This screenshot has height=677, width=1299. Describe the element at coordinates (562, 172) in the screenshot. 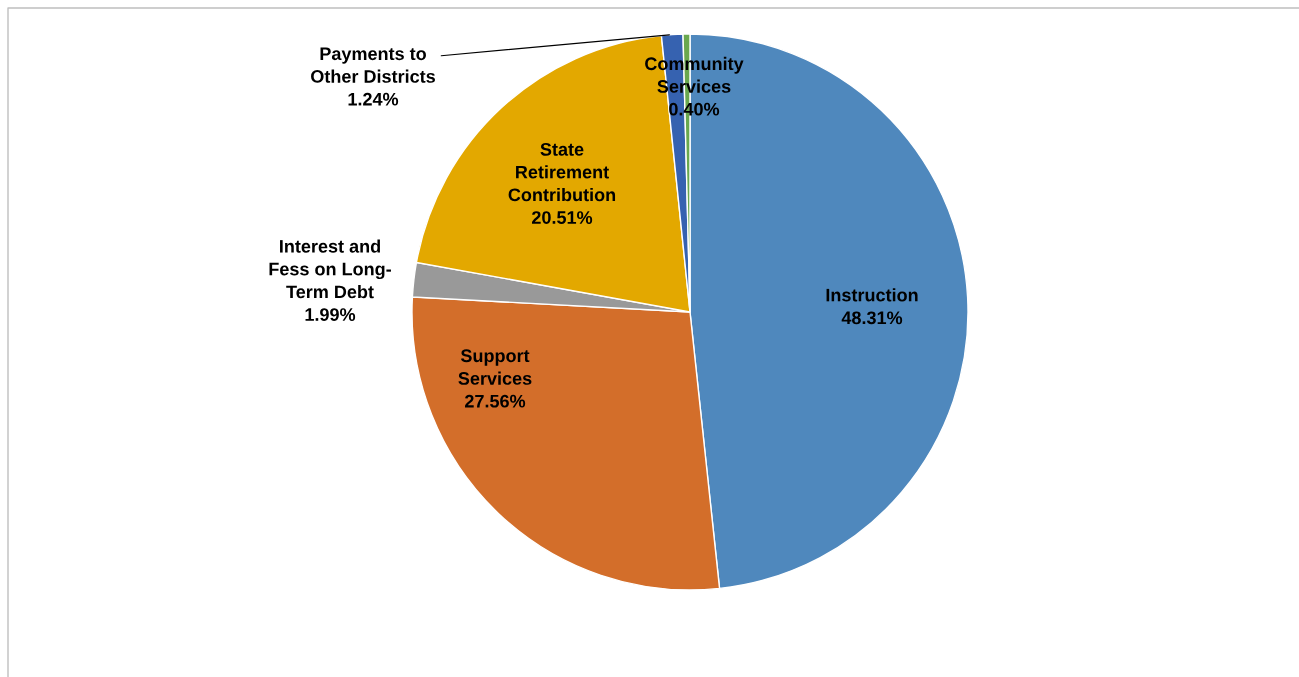

I see `slice-label: State Retirement Contribution` at that location.